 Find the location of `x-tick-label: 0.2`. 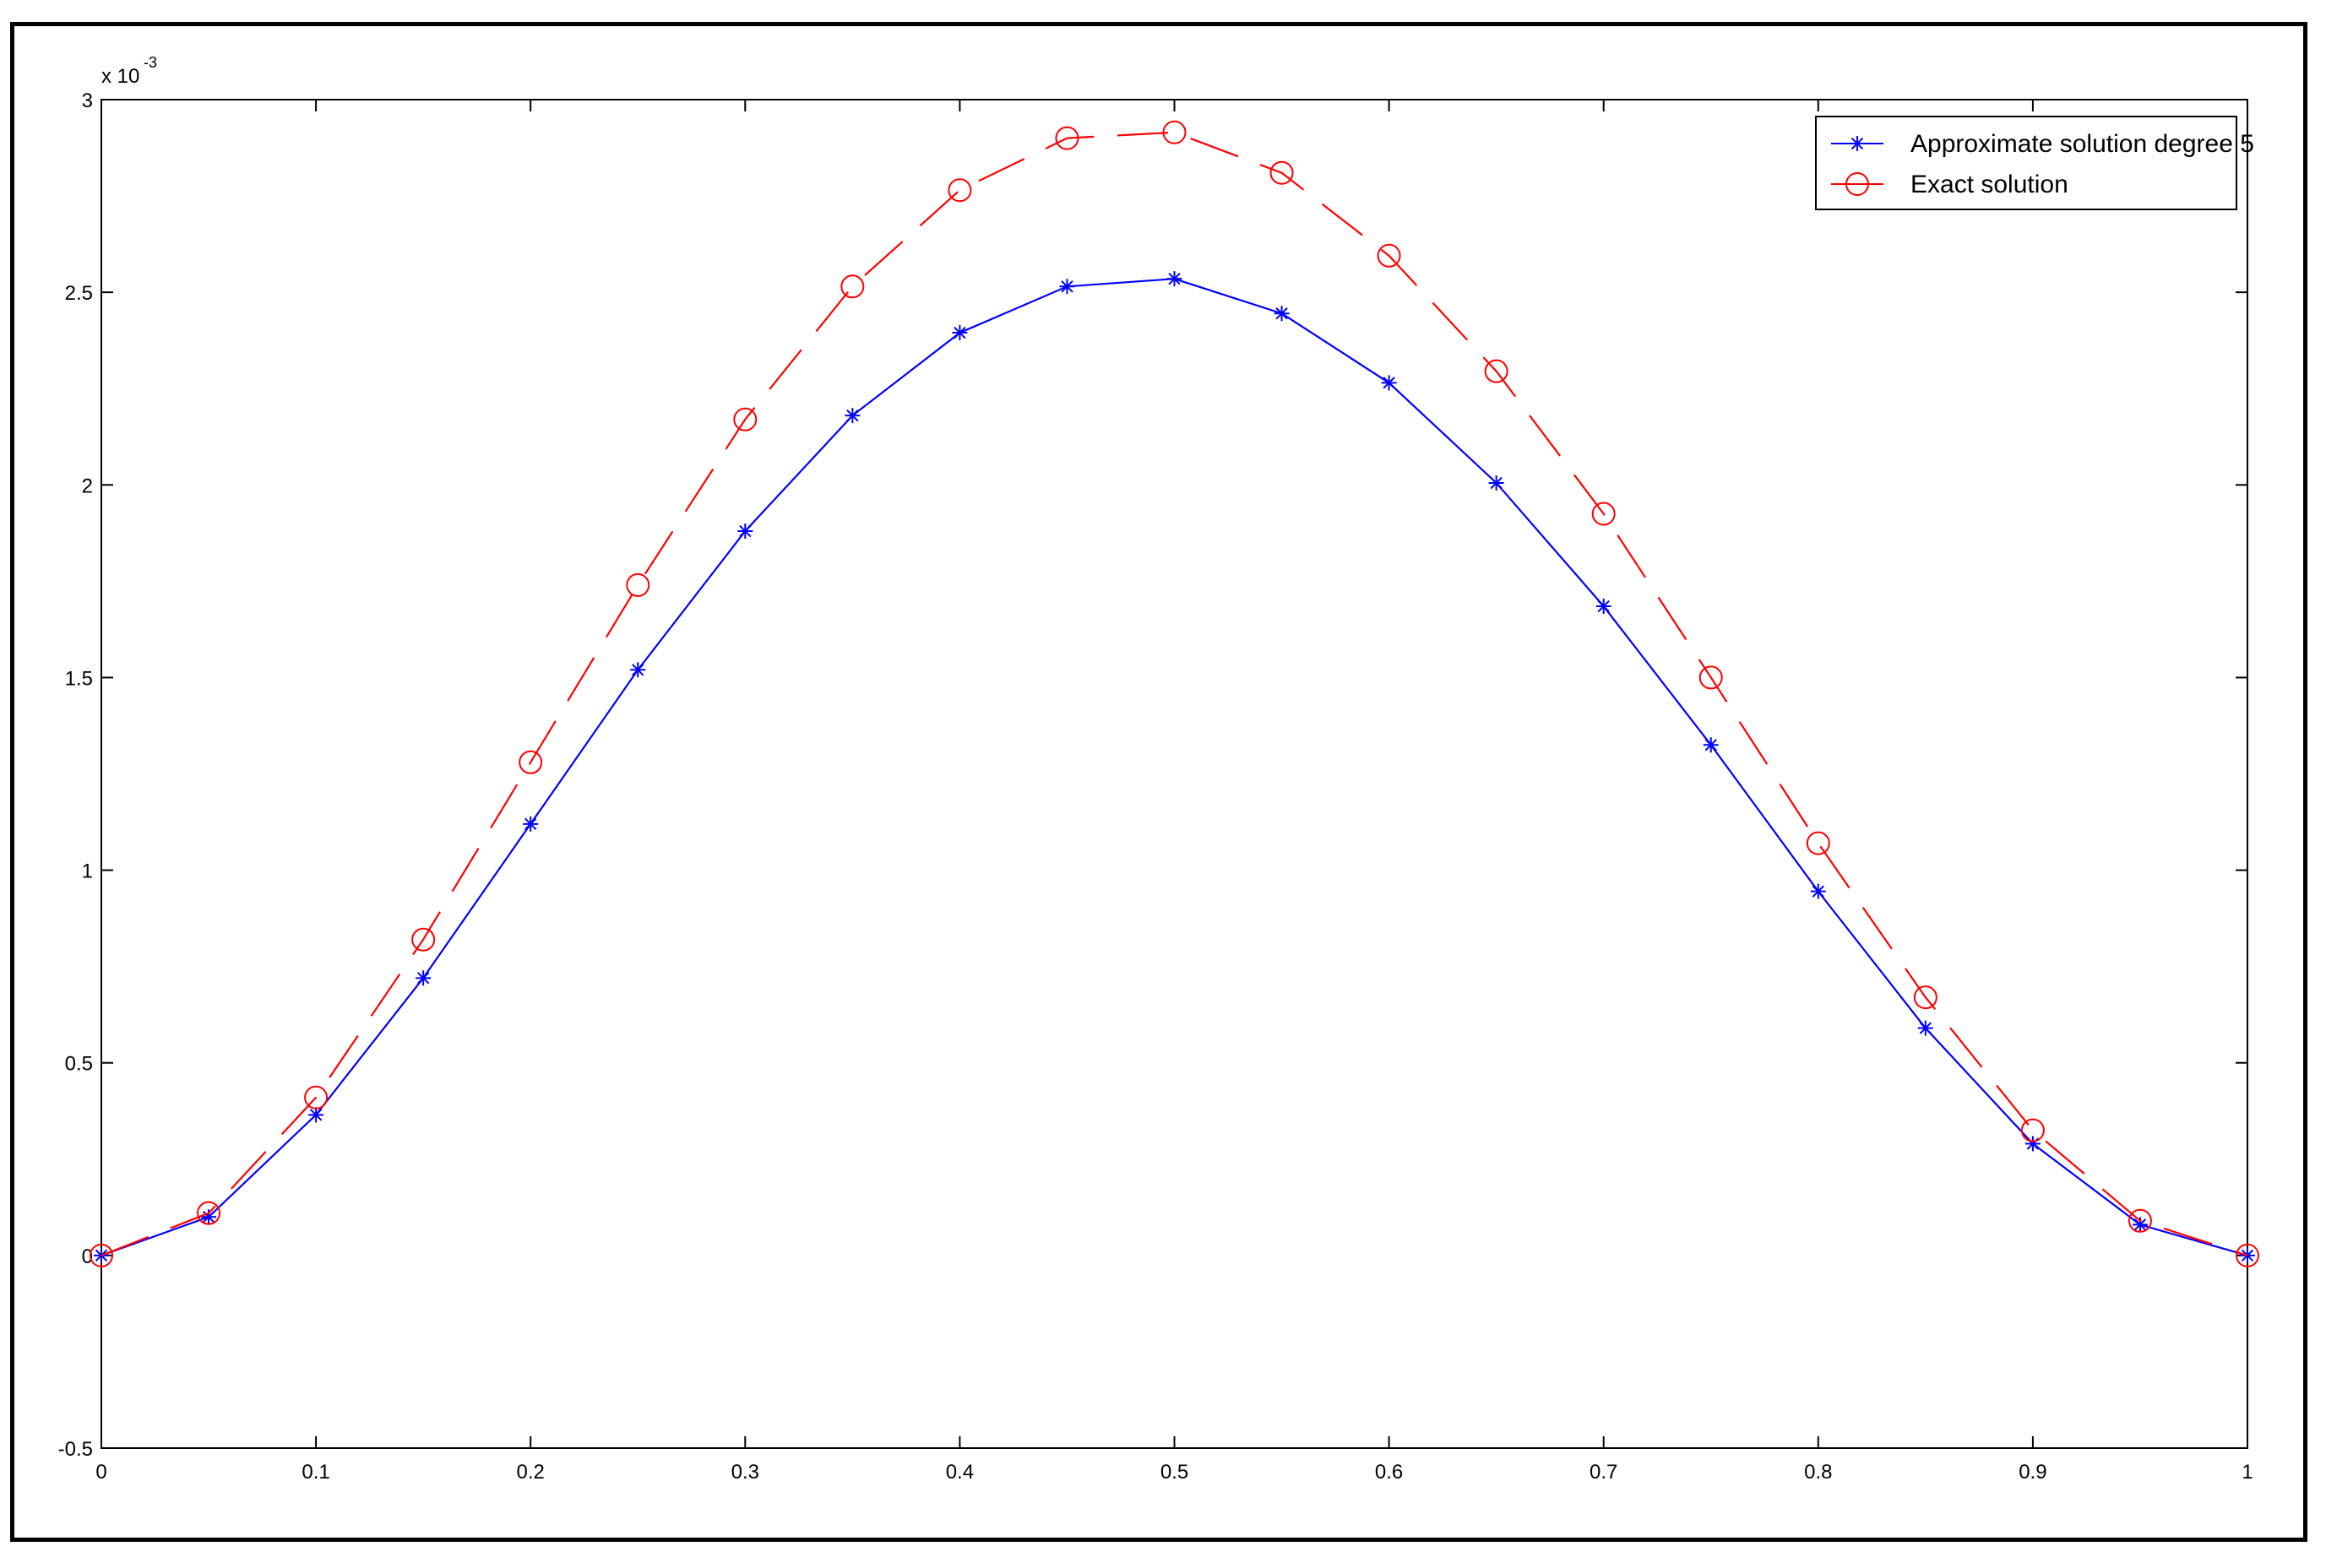

x-tick-label: 0.2 is located at coordinates (531, 1472).